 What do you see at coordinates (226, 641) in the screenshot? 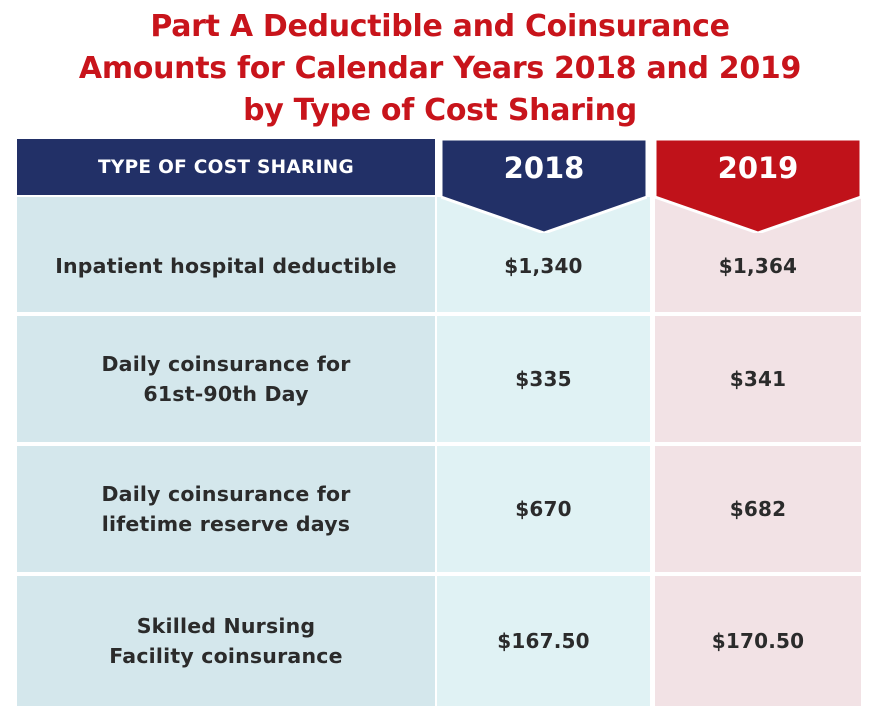
I see `table-row-label: Skilled Nursing Facility coinsurance` at bounding box center [226, 641].